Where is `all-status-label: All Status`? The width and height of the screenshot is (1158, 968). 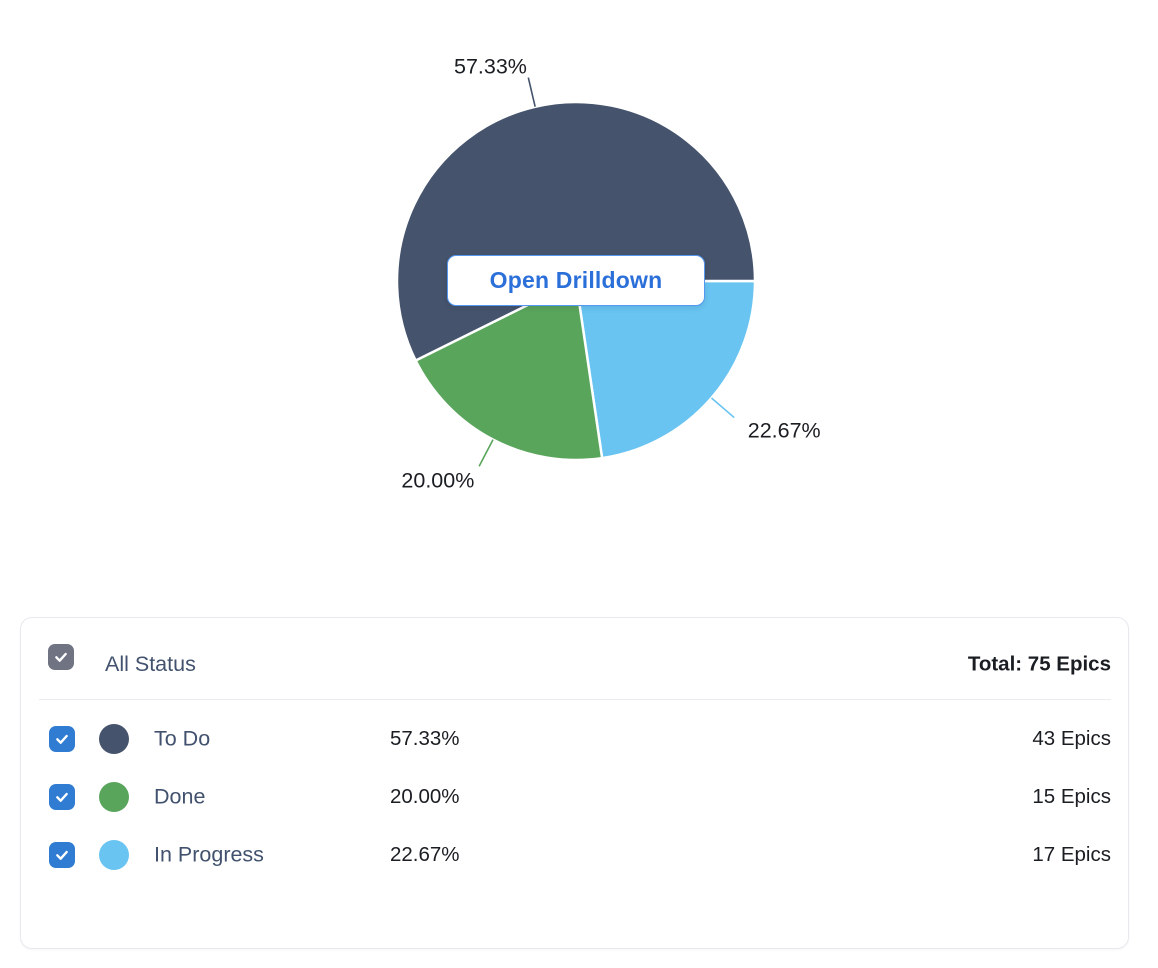 all-status-label: All Status is located at coordinates (150, 664).